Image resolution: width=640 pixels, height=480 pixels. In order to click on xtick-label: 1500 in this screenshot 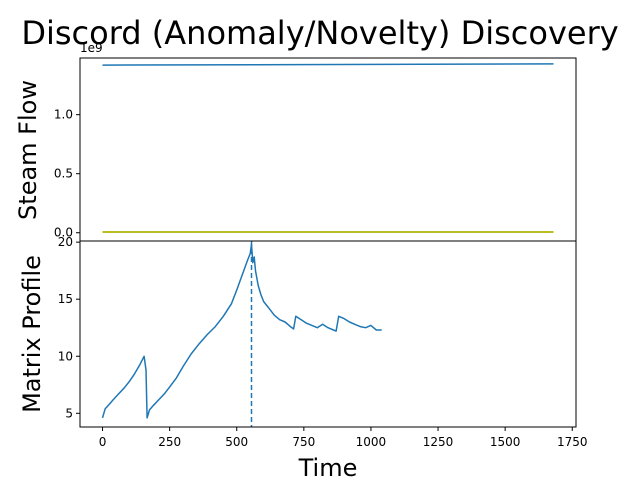, I will do `click(505, 442)`.